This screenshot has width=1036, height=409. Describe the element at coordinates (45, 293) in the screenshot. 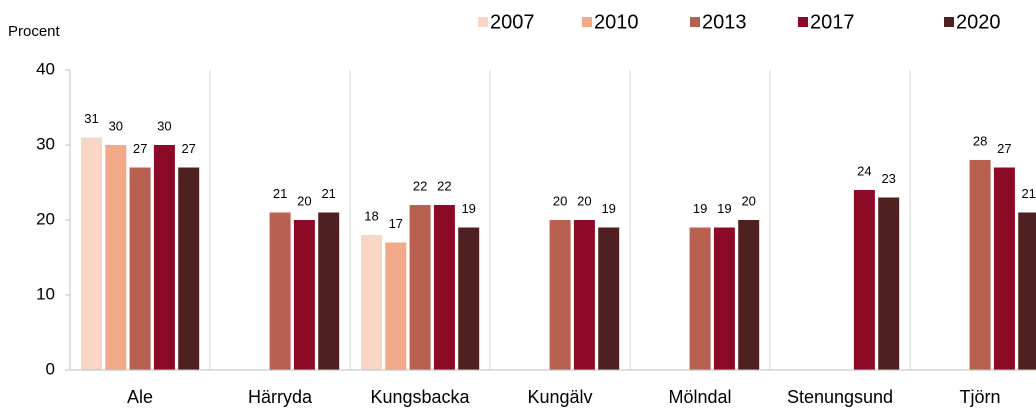

I see `y-tick-label: 10` at that location.